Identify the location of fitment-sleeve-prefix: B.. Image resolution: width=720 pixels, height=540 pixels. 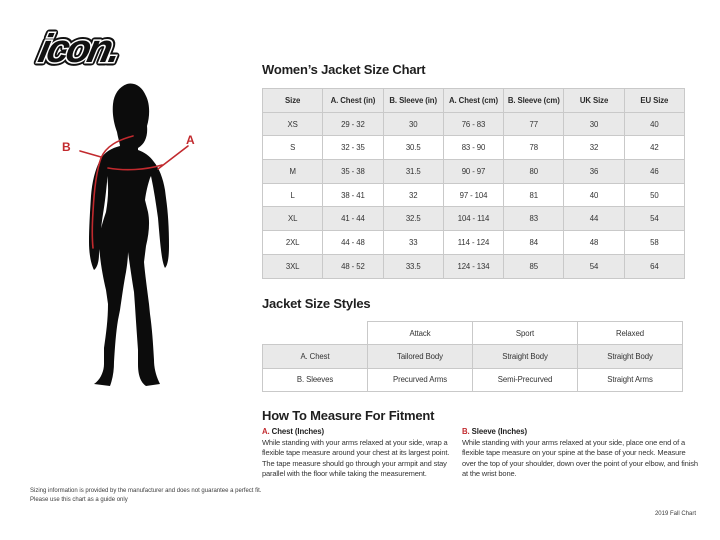
(466, 431).